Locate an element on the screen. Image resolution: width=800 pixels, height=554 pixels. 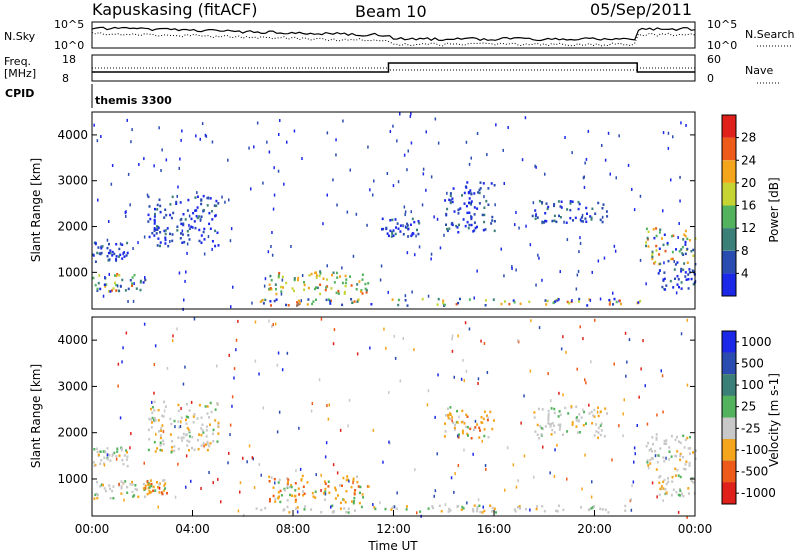
nsky-tick-top: 10^5 is located at coordinates (69, 24).